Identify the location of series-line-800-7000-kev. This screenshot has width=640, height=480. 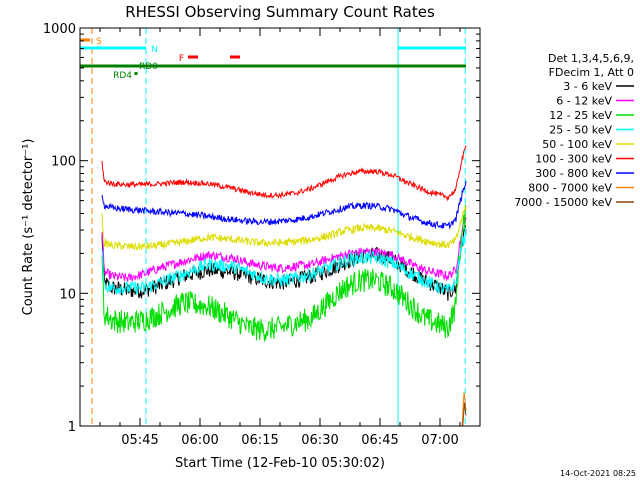
(464, 409).